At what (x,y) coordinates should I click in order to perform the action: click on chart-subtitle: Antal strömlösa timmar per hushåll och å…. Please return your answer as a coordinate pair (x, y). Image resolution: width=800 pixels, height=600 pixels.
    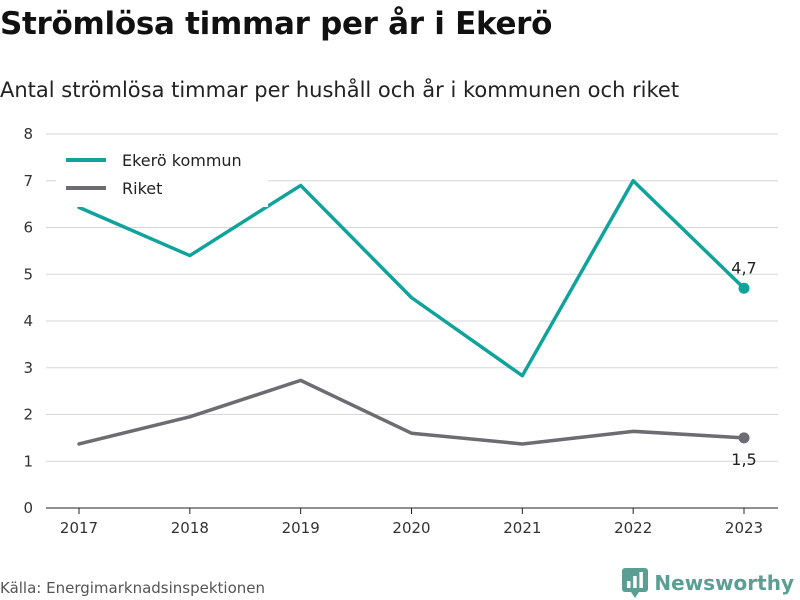
    Looking at the image, I should click on (340, 90).